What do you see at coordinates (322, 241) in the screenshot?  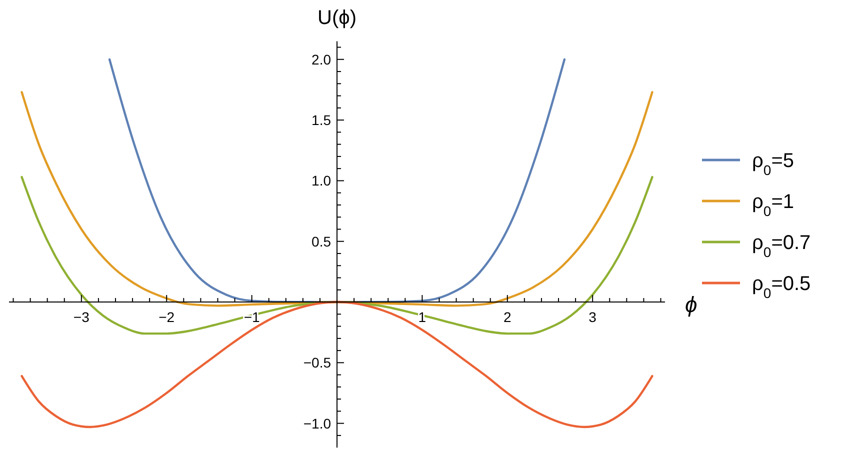 I see `y-tick-label: 0.5` at bounding box center [322, 241].